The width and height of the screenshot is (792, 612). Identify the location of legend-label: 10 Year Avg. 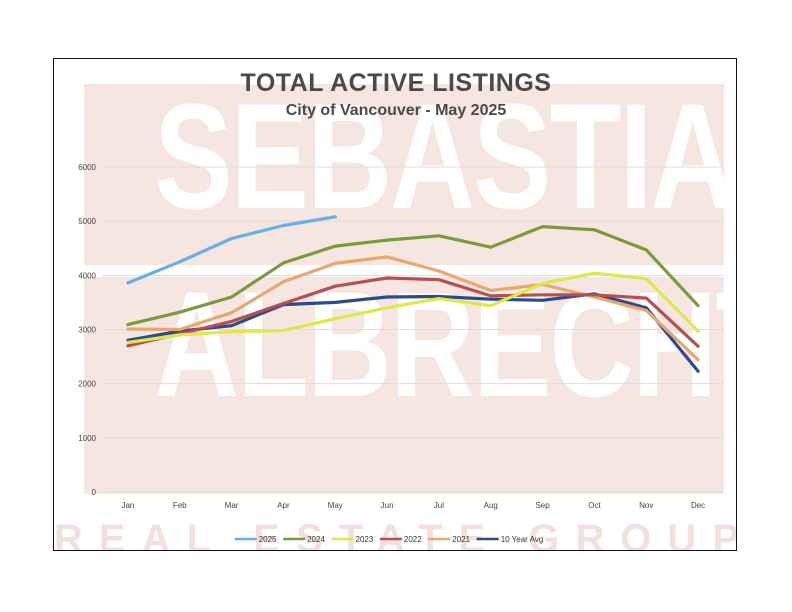
(522, 539).